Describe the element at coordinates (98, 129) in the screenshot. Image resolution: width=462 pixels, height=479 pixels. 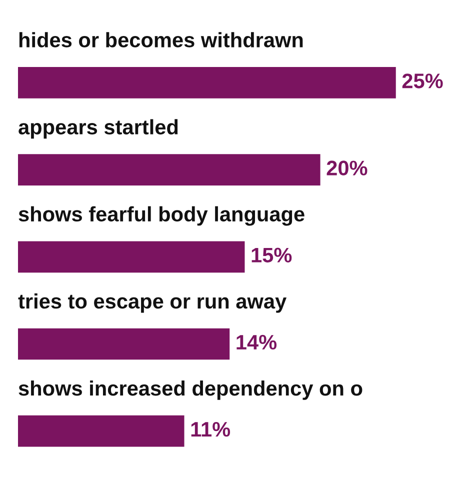
I see `y-tick-label: appears startled` at that location.